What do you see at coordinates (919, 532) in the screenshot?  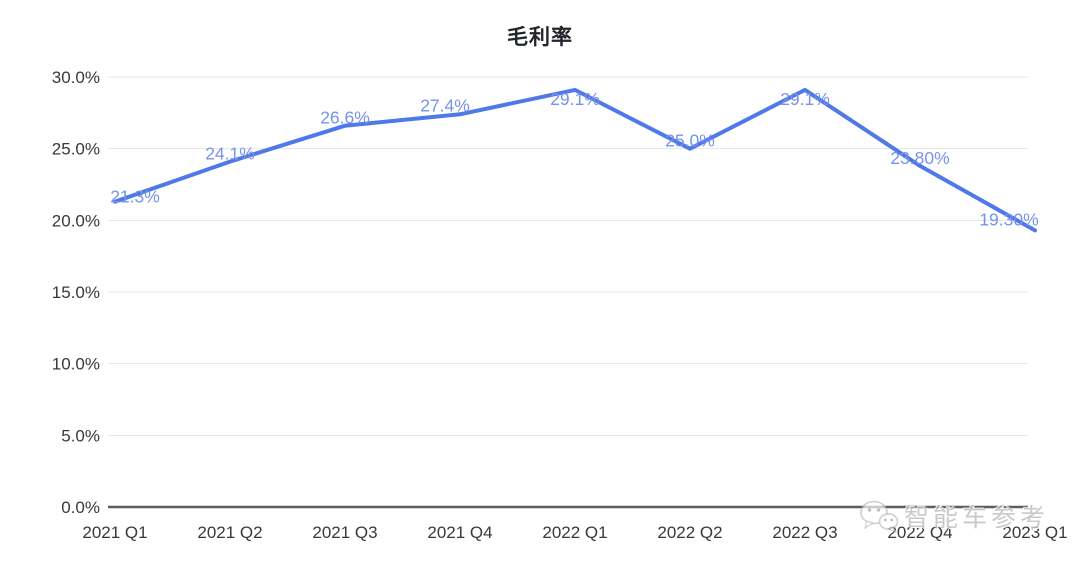 I see `x-axis-tick-label: 2022 Q4` at bounding box center [919, 532].